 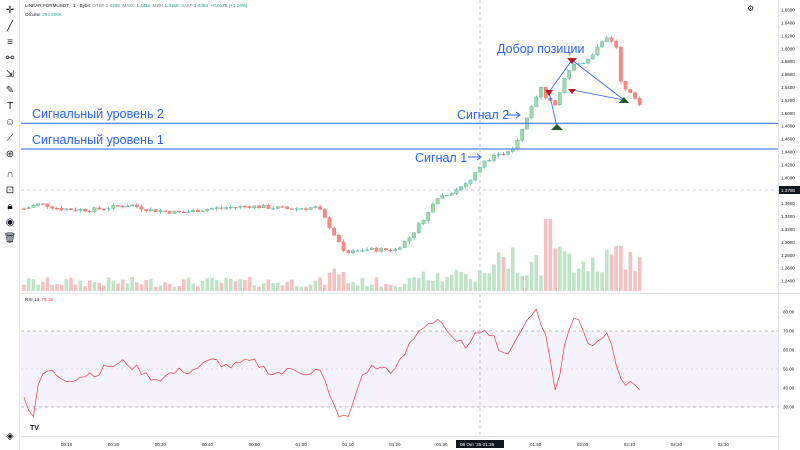 I want to click on lock-icon: ⊡, so click(x=10, y=190).